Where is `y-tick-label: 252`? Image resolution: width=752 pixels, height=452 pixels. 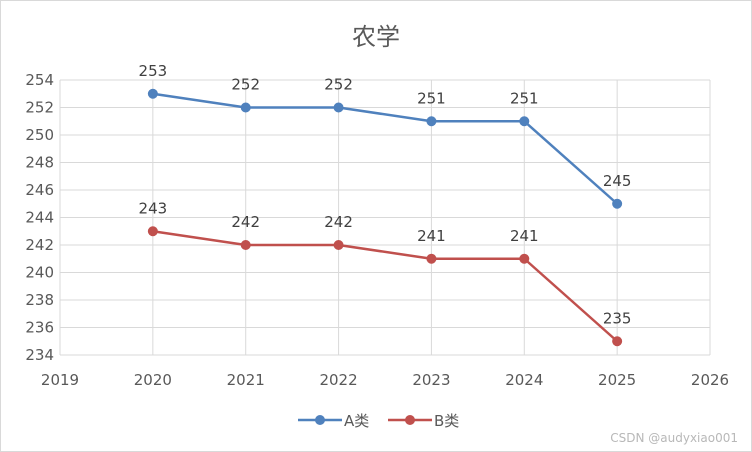
y-tick-label: 252 is located at coordinates (39, 108).